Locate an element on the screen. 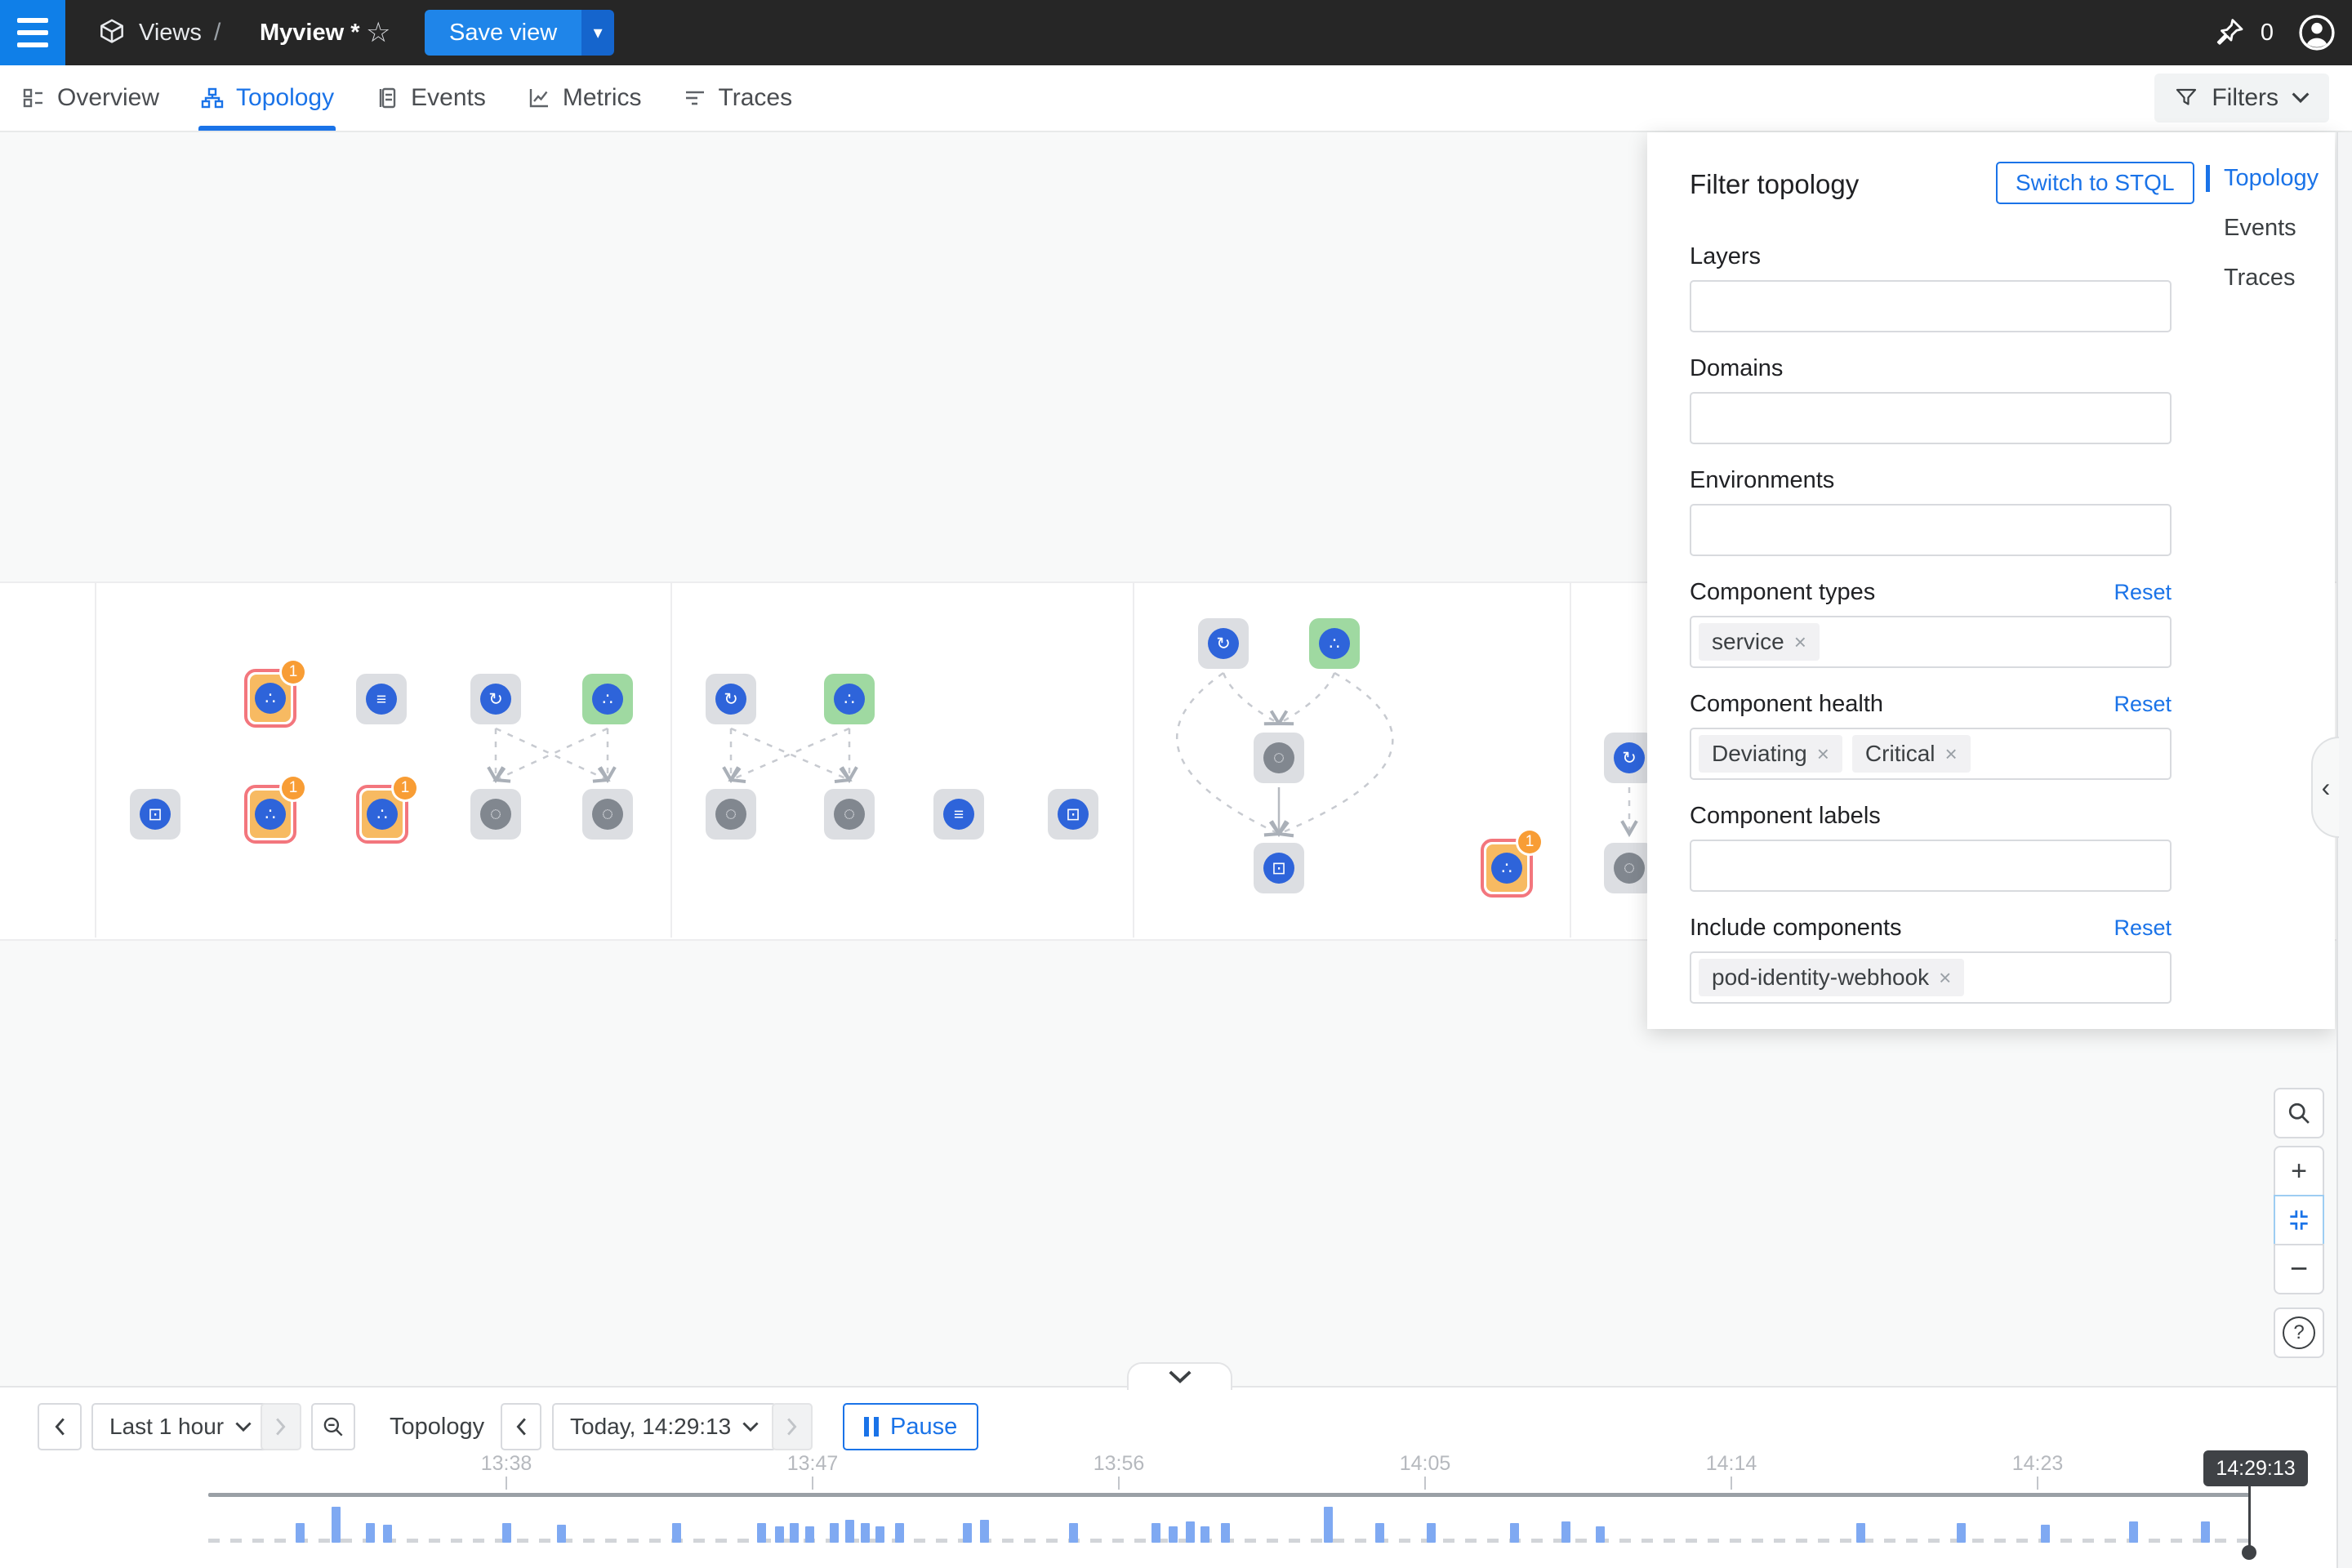 The image size is (2352, 1568). time-tick-label: 13:38 is located at coordinates (506, 1463).